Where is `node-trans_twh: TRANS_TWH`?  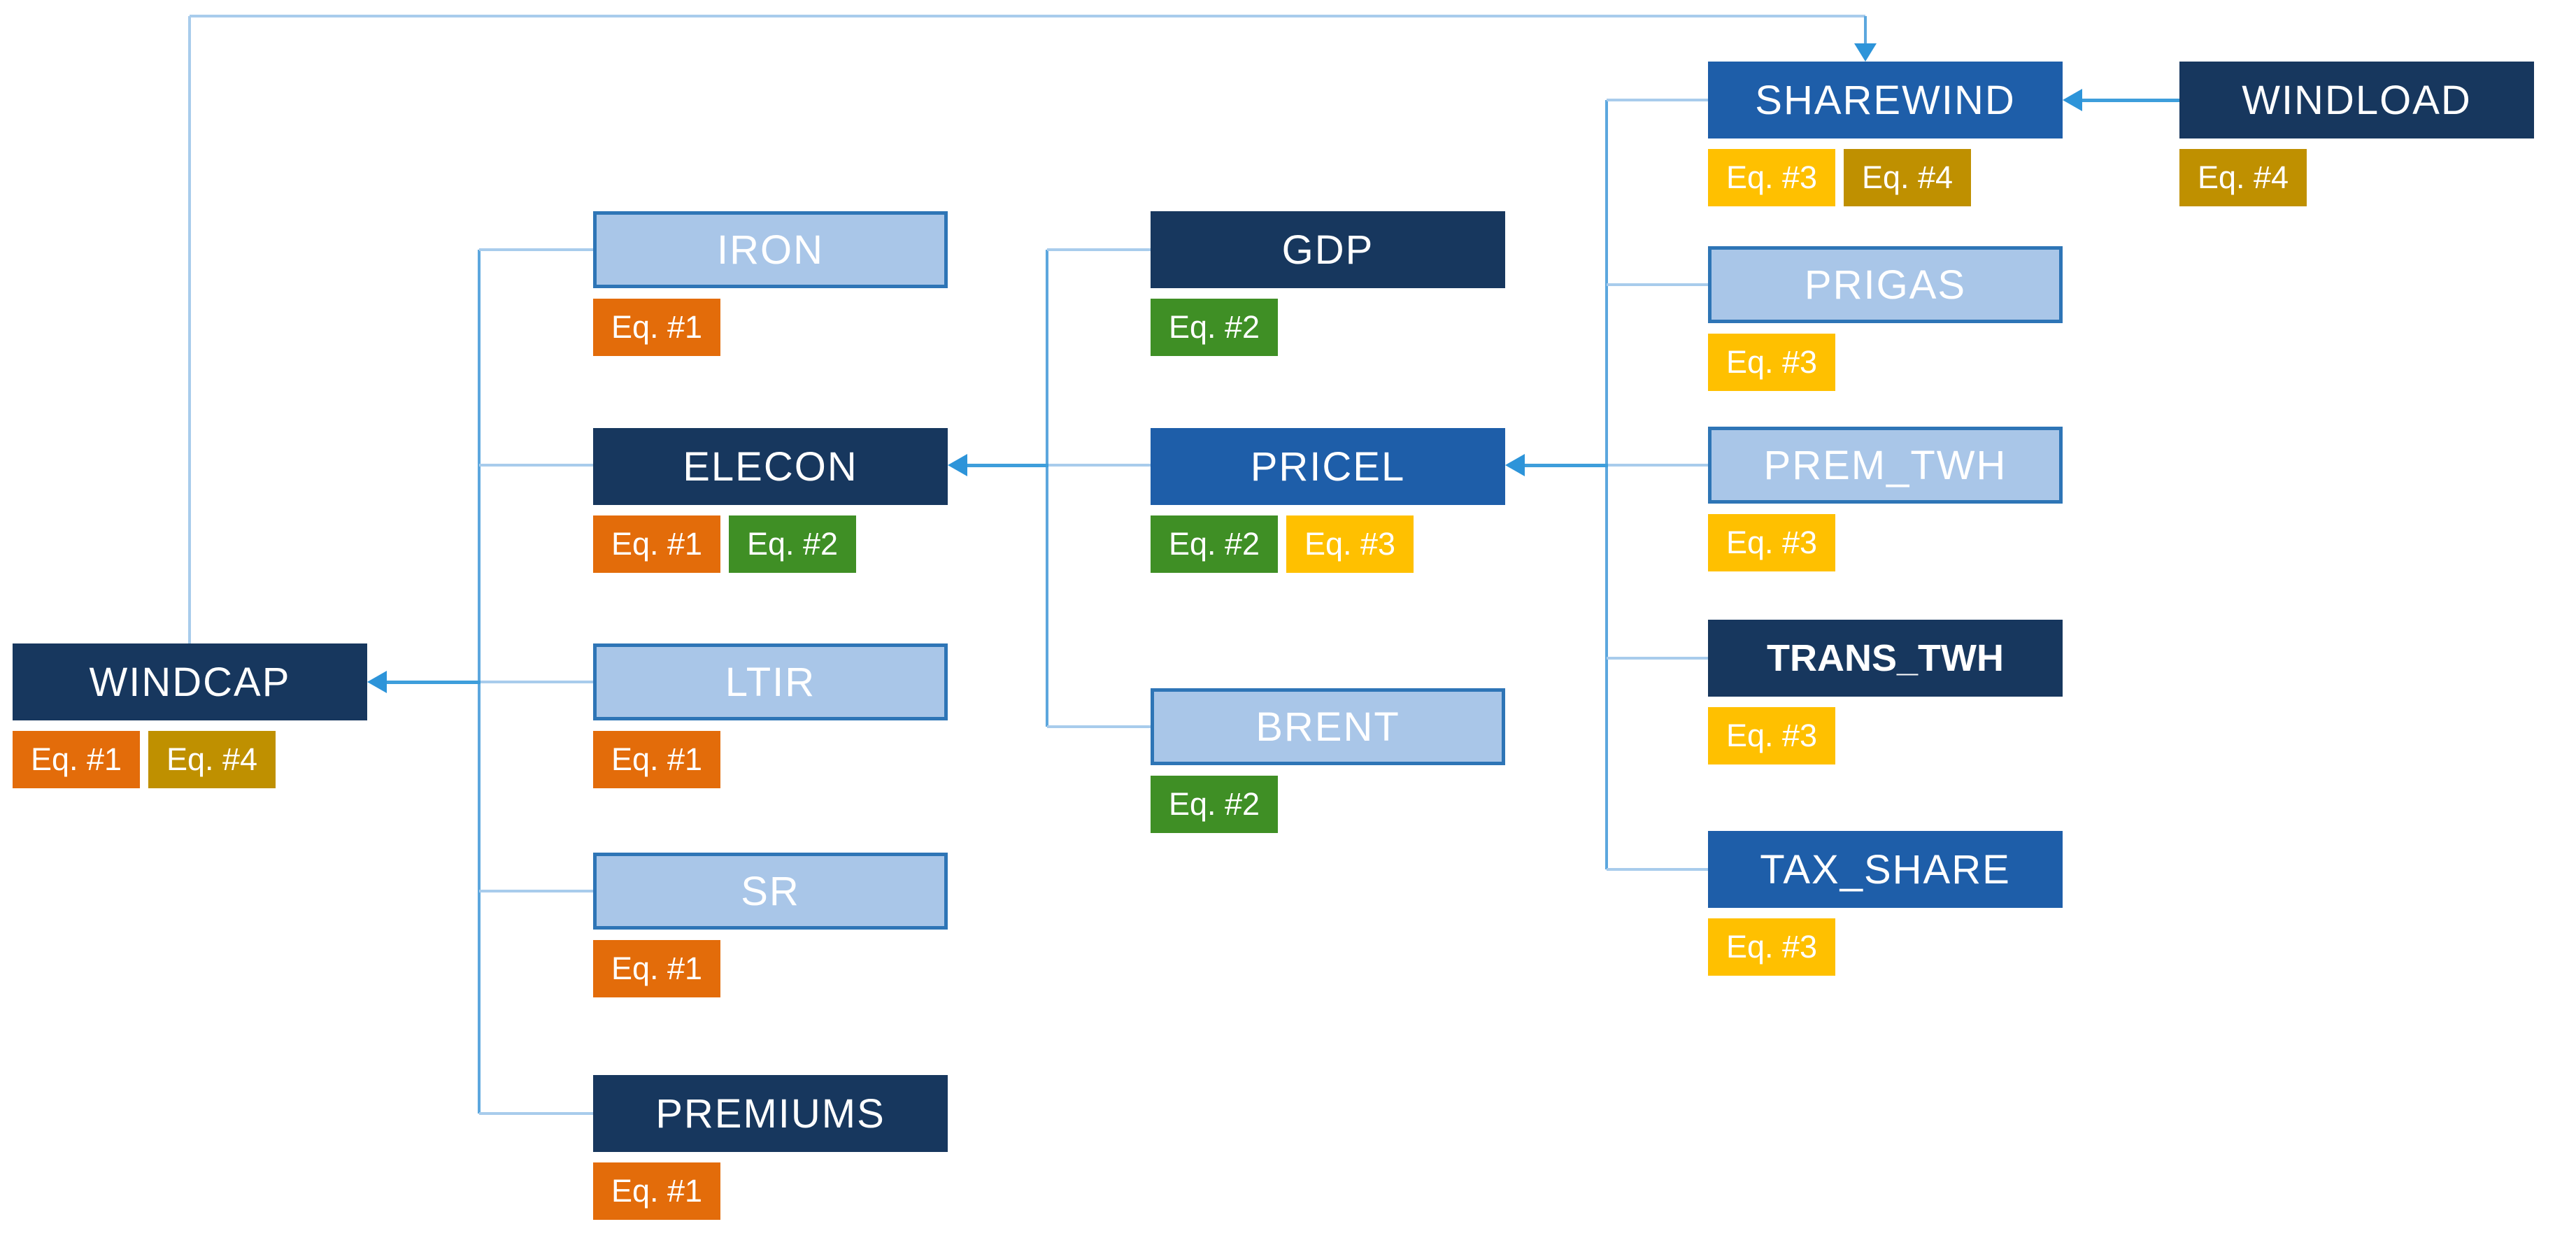
node-trans_twh: TRANS_TWH is located at coordinates (1885, 658).